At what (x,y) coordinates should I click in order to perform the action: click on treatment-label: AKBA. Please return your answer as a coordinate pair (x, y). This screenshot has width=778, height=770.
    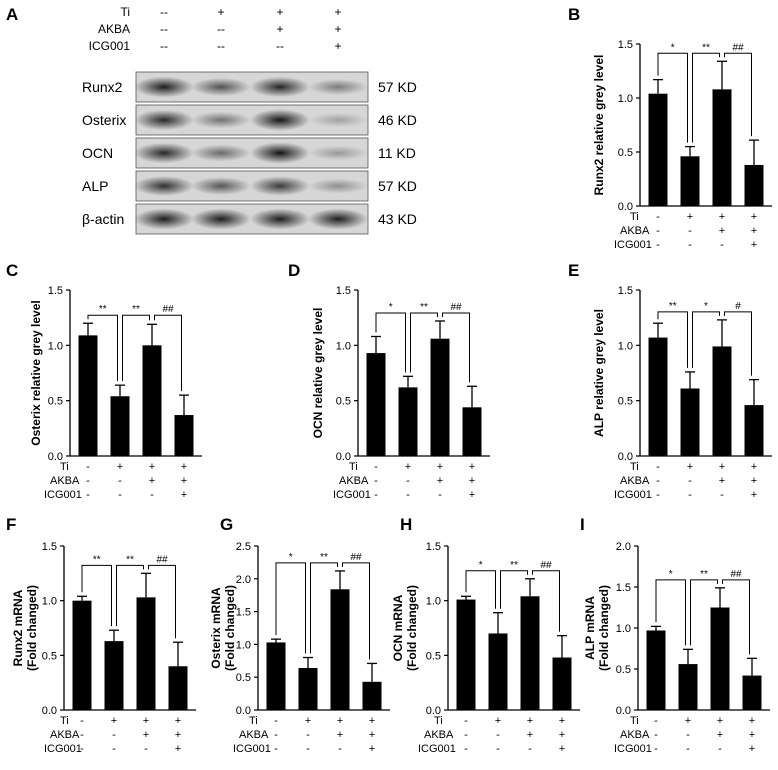
    Looking at the image, I should click on (65, 735).